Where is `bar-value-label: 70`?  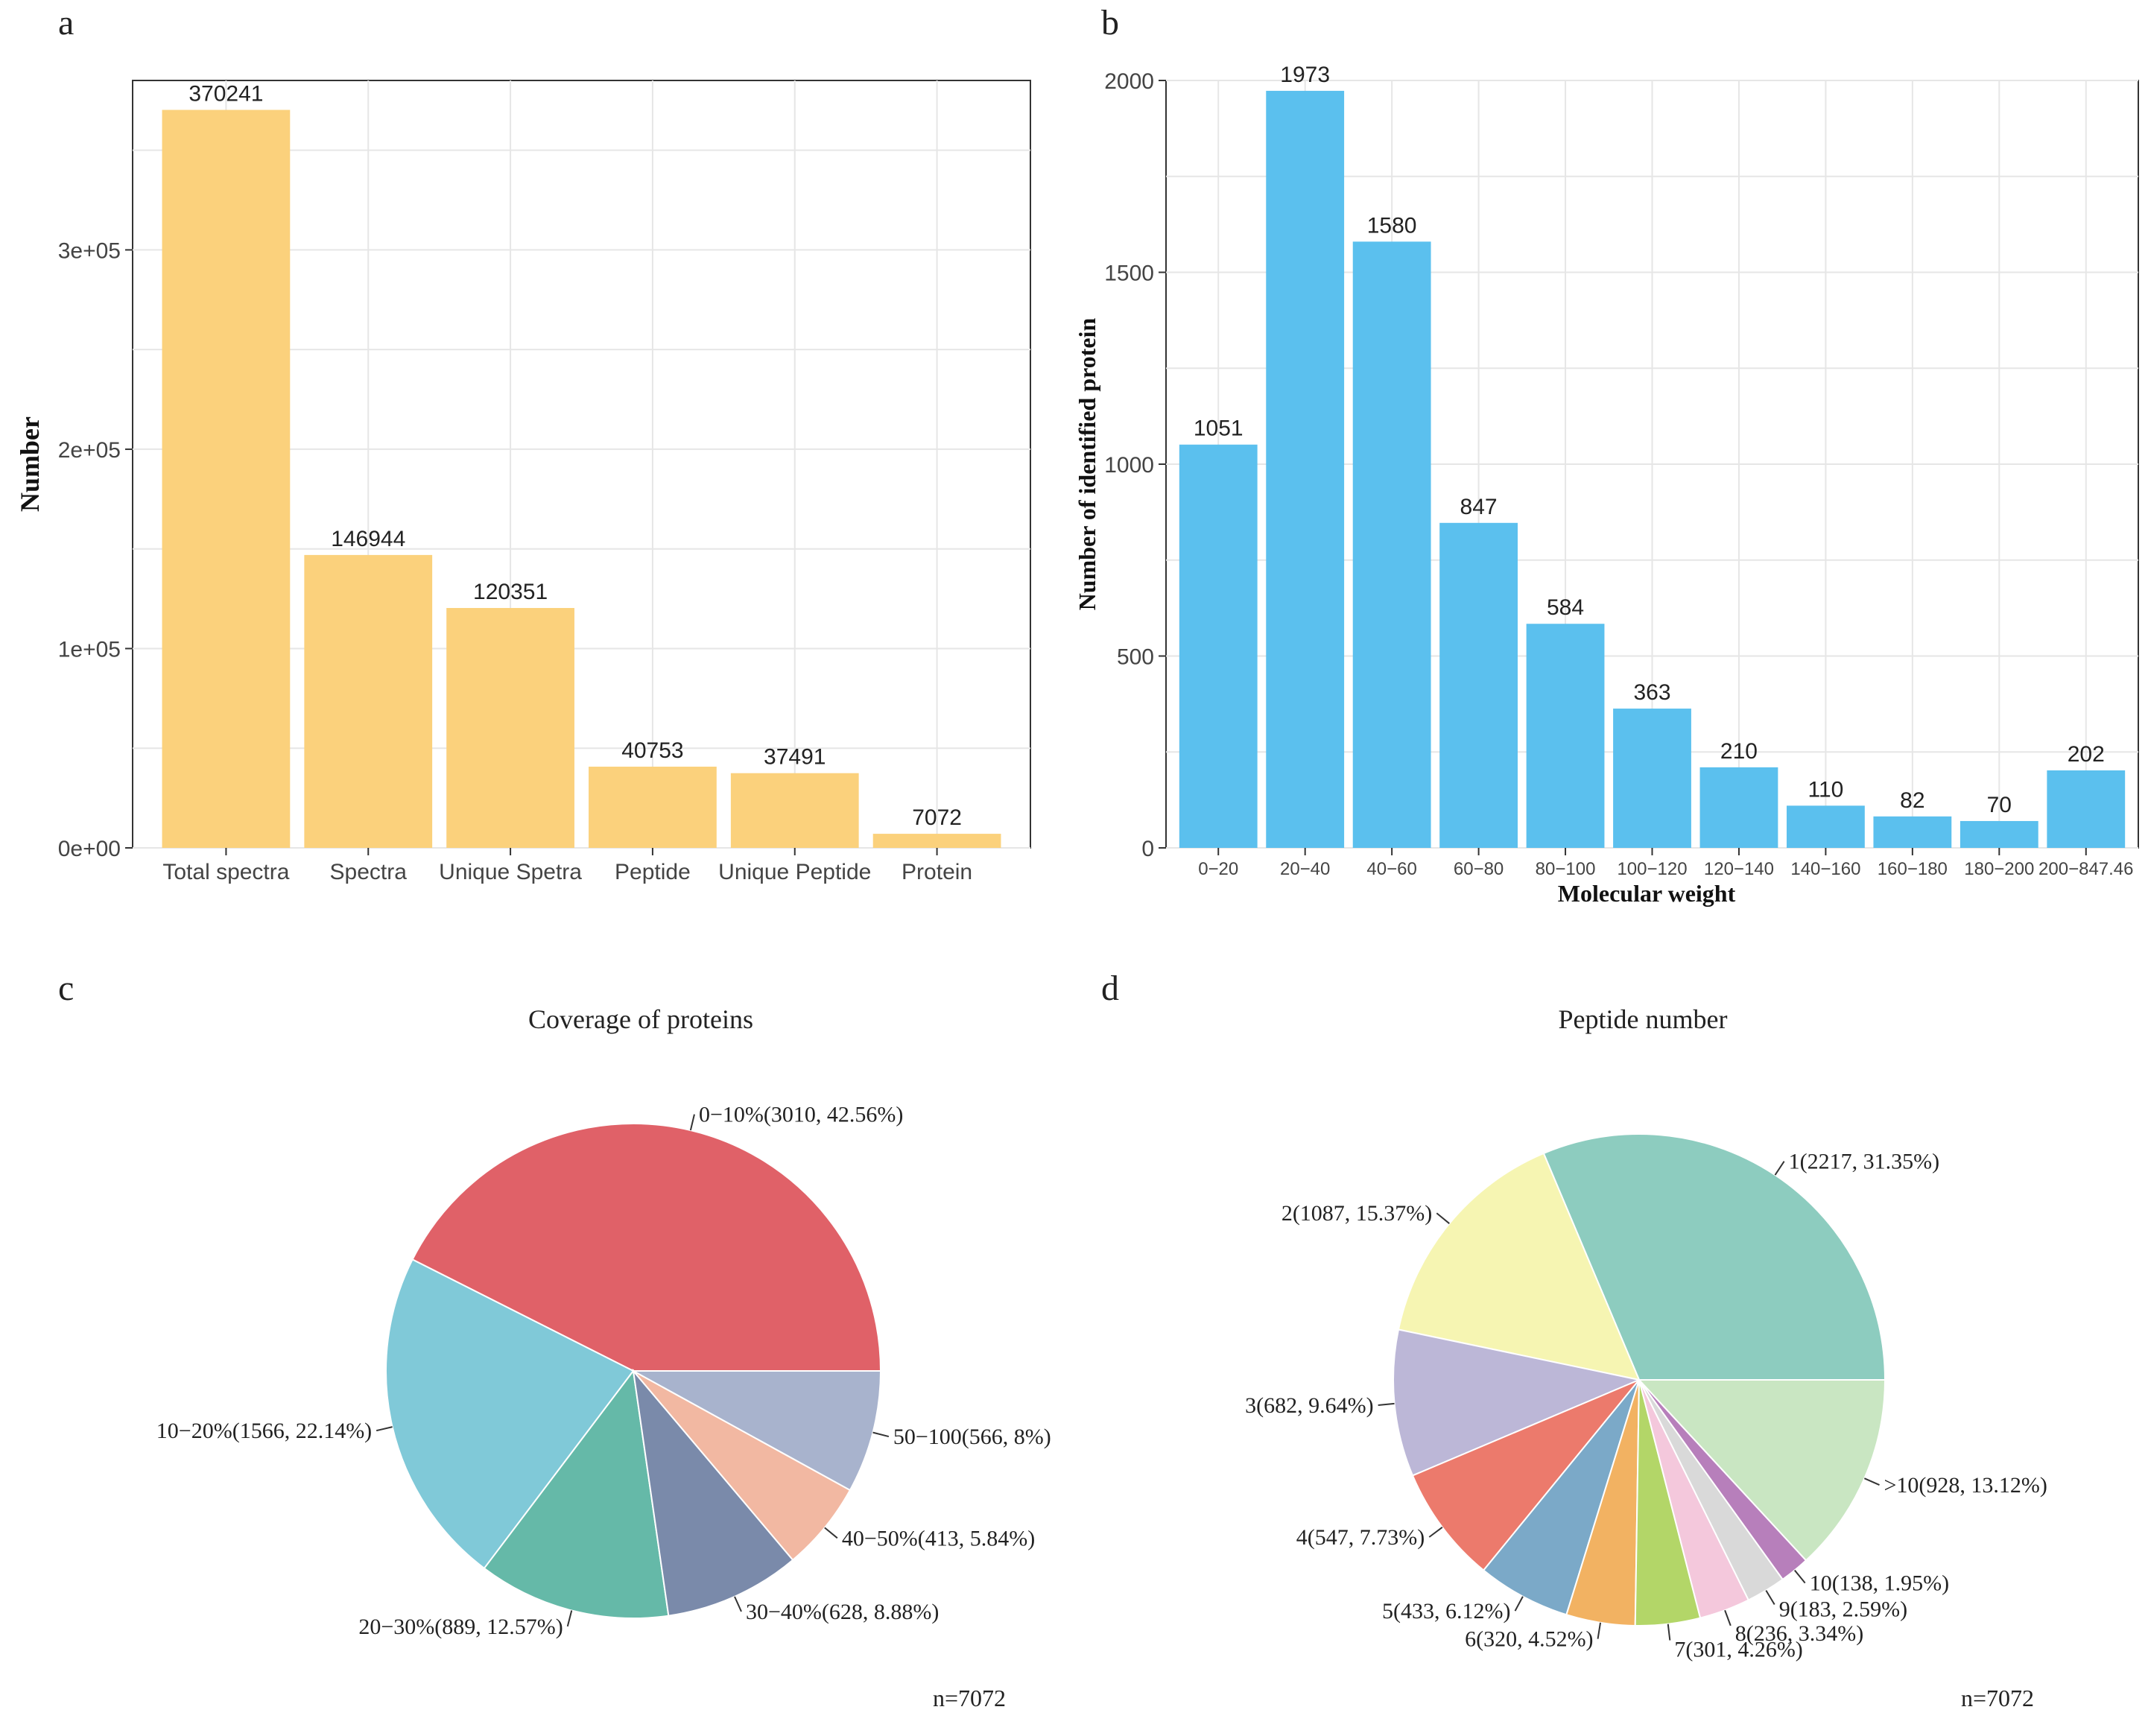 bar-value-label: 70 is located at coordinates (1999, 805).